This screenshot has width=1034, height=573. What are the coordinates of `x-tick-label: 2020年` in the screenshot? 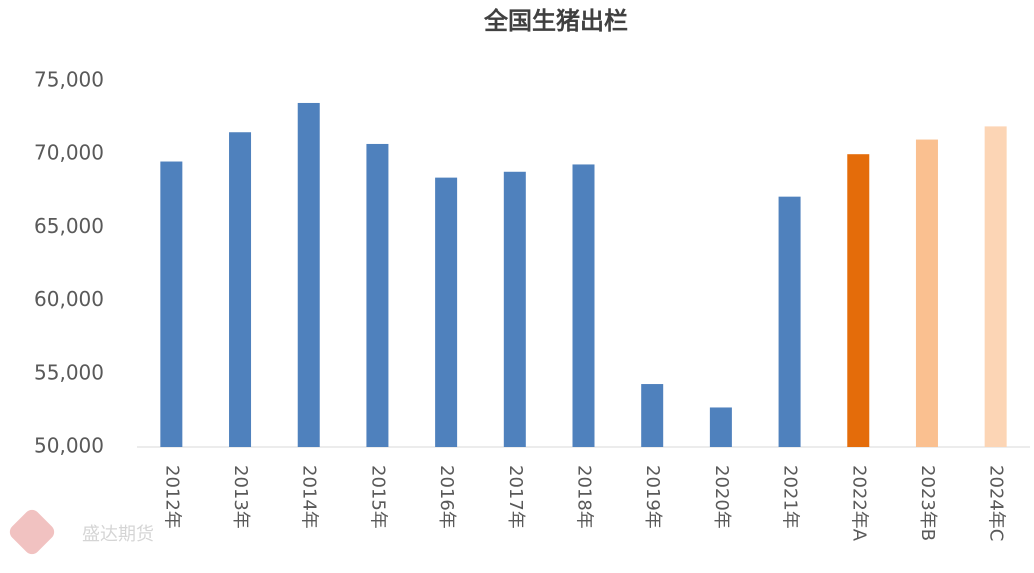 It's located at (721, 497).